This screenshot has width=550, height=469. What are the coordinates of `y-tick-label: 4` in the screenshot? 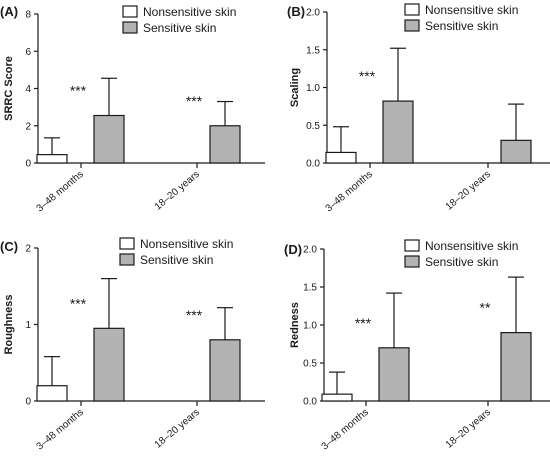 It's located at (28, 89).